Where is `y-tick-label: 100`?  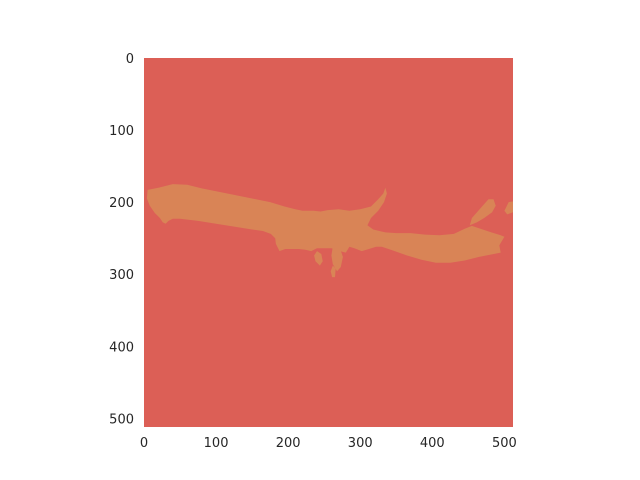 y-tick-label: 100 is located at coordinates (121, 131).